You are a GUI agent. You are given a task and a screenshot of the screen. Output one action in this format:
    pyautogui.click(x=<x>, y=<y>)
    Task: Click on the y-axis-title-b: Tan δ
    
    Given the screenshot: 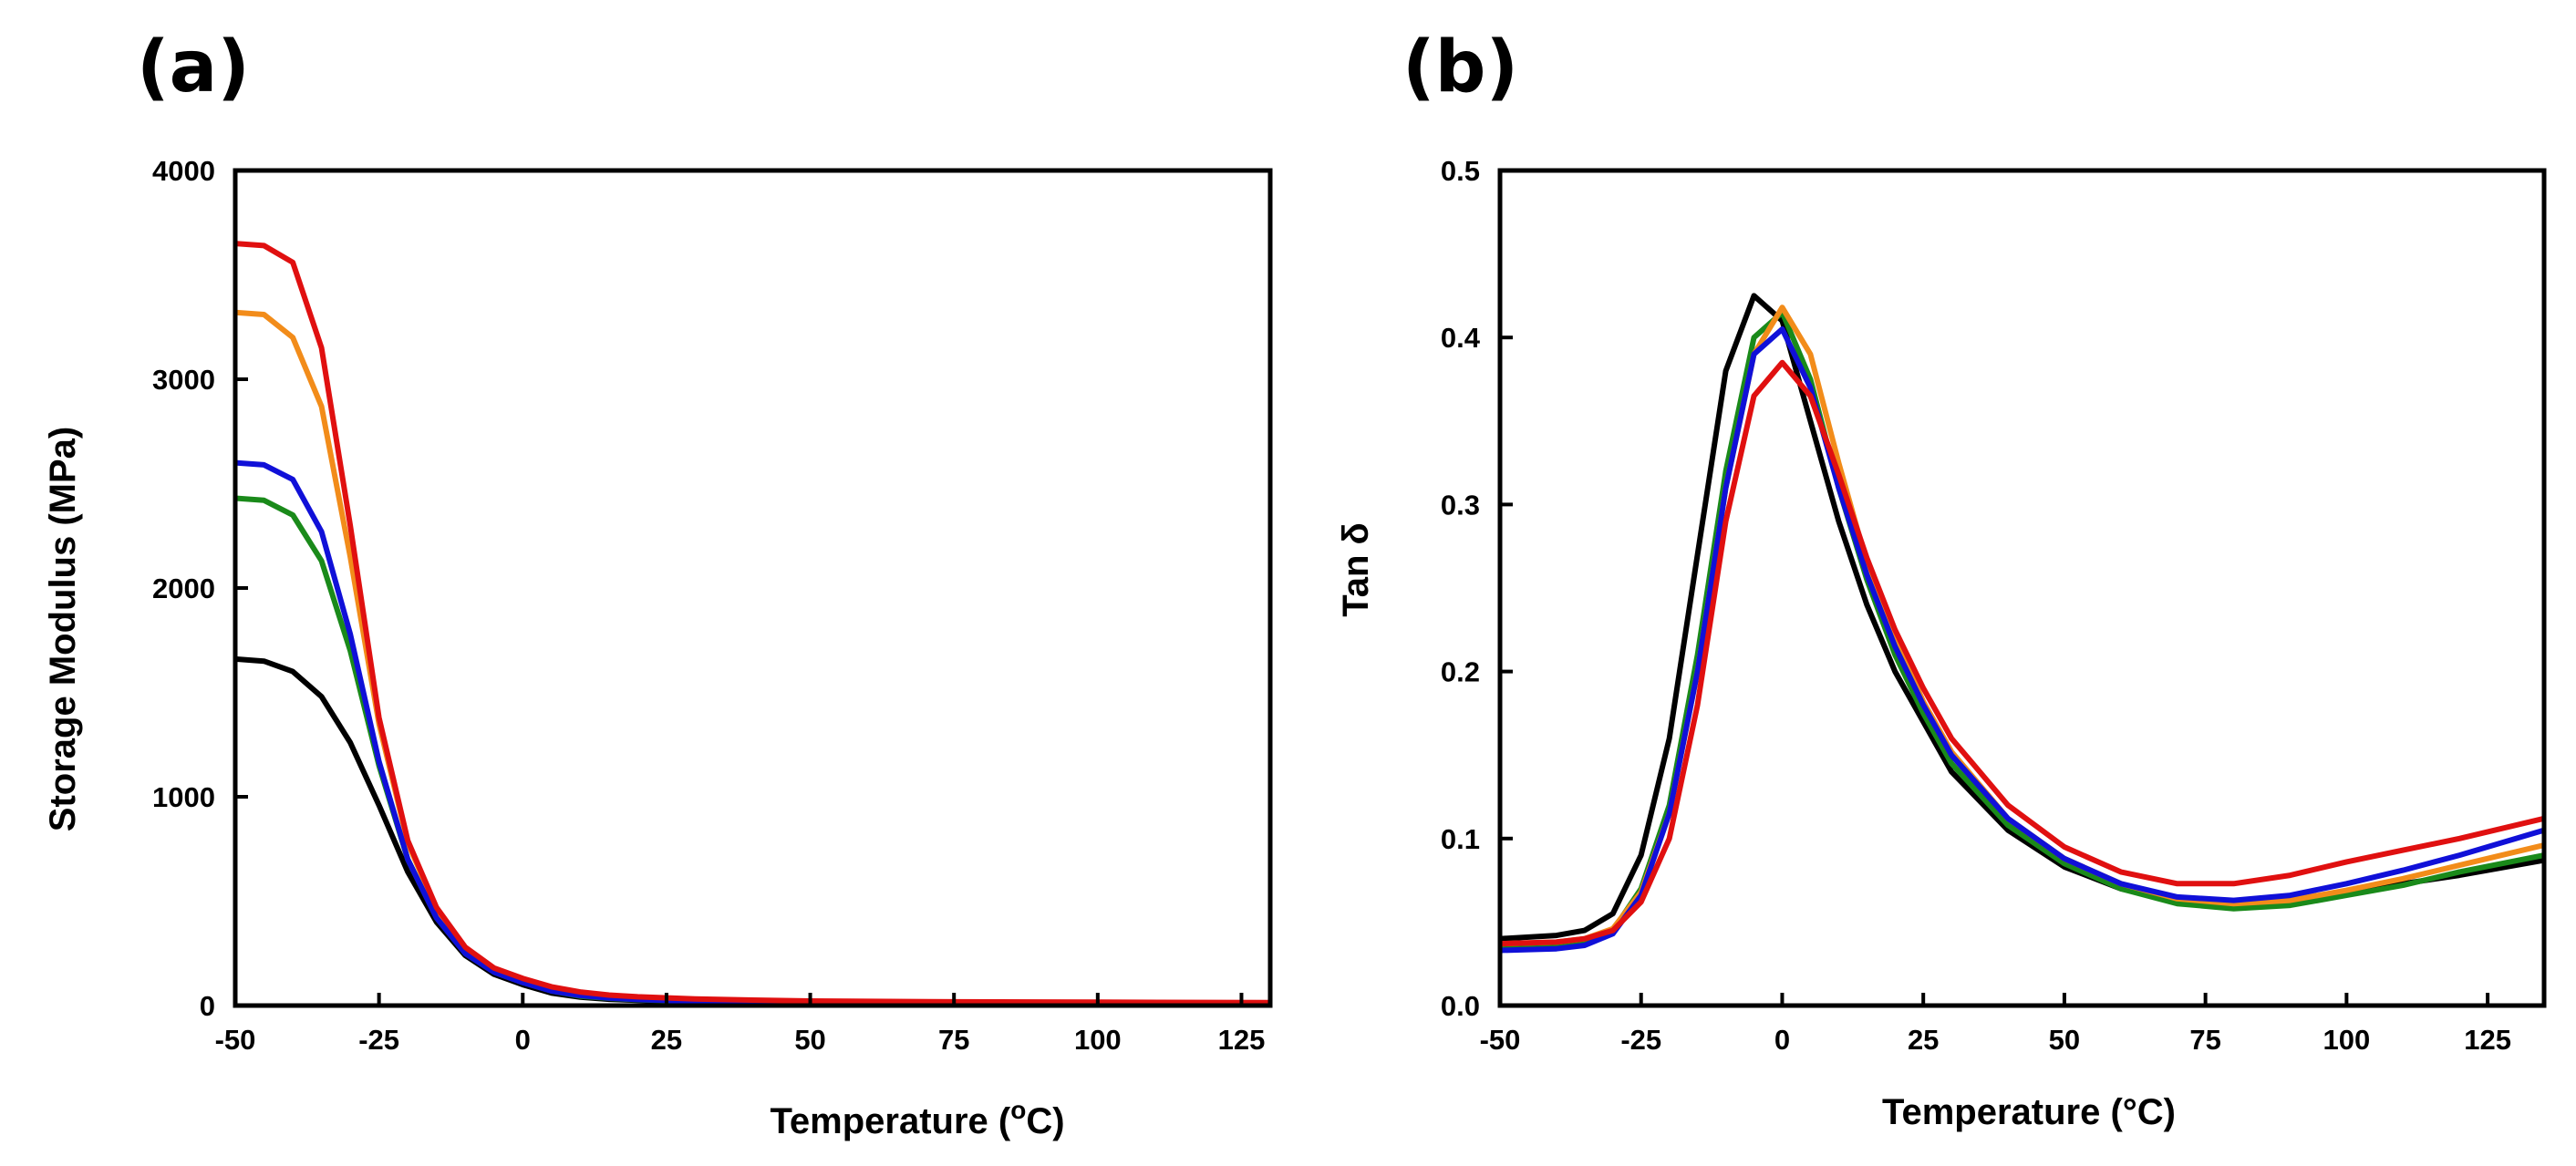 What is the action you would take?
    pyautogui.click(x=1356, y=569)
    